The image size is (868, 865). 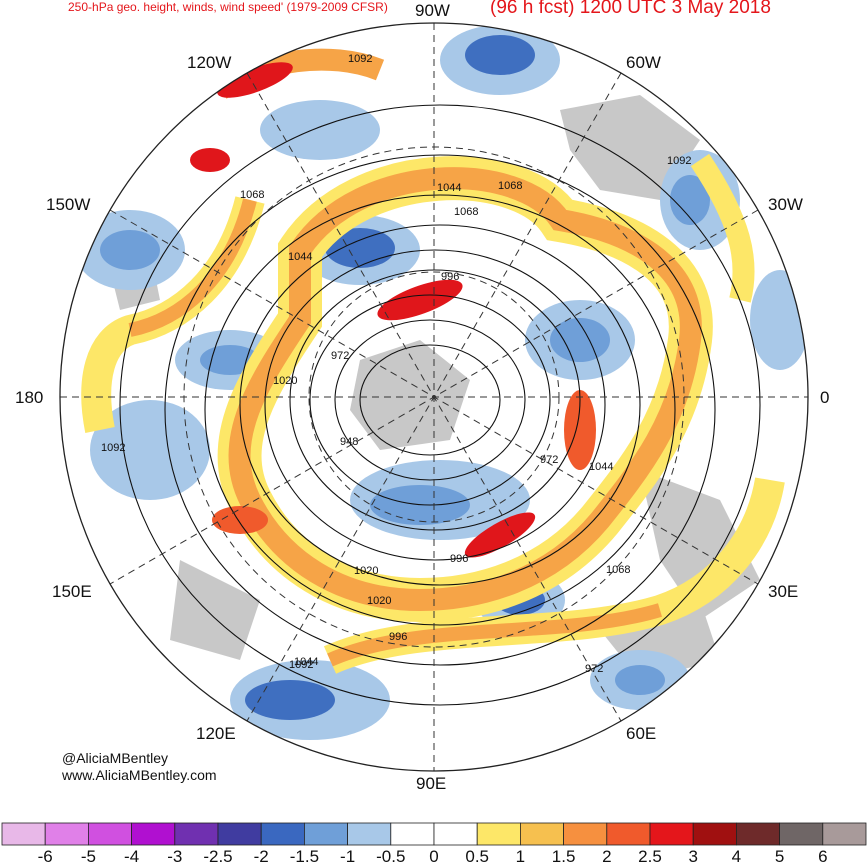 I want to click on lon-label-30w: 30W, so click(x=785, y=204).